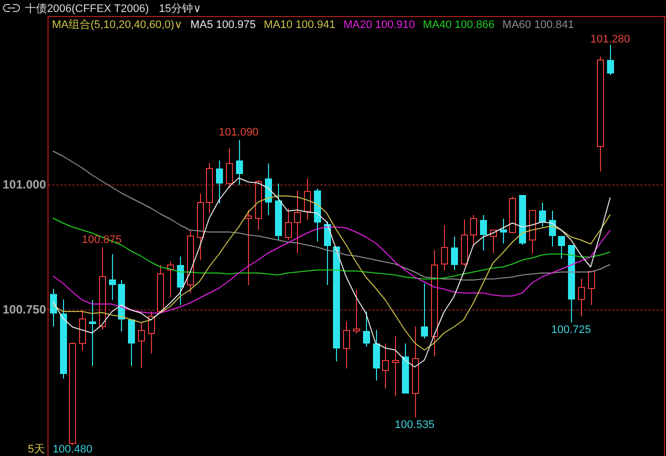 This screenshot has width=666, height=456. Describe the element at coordinates (117, 25) in the screenshot. I see `legend-title: MA组合(5,10,20,40,60,0)∨` at that location.